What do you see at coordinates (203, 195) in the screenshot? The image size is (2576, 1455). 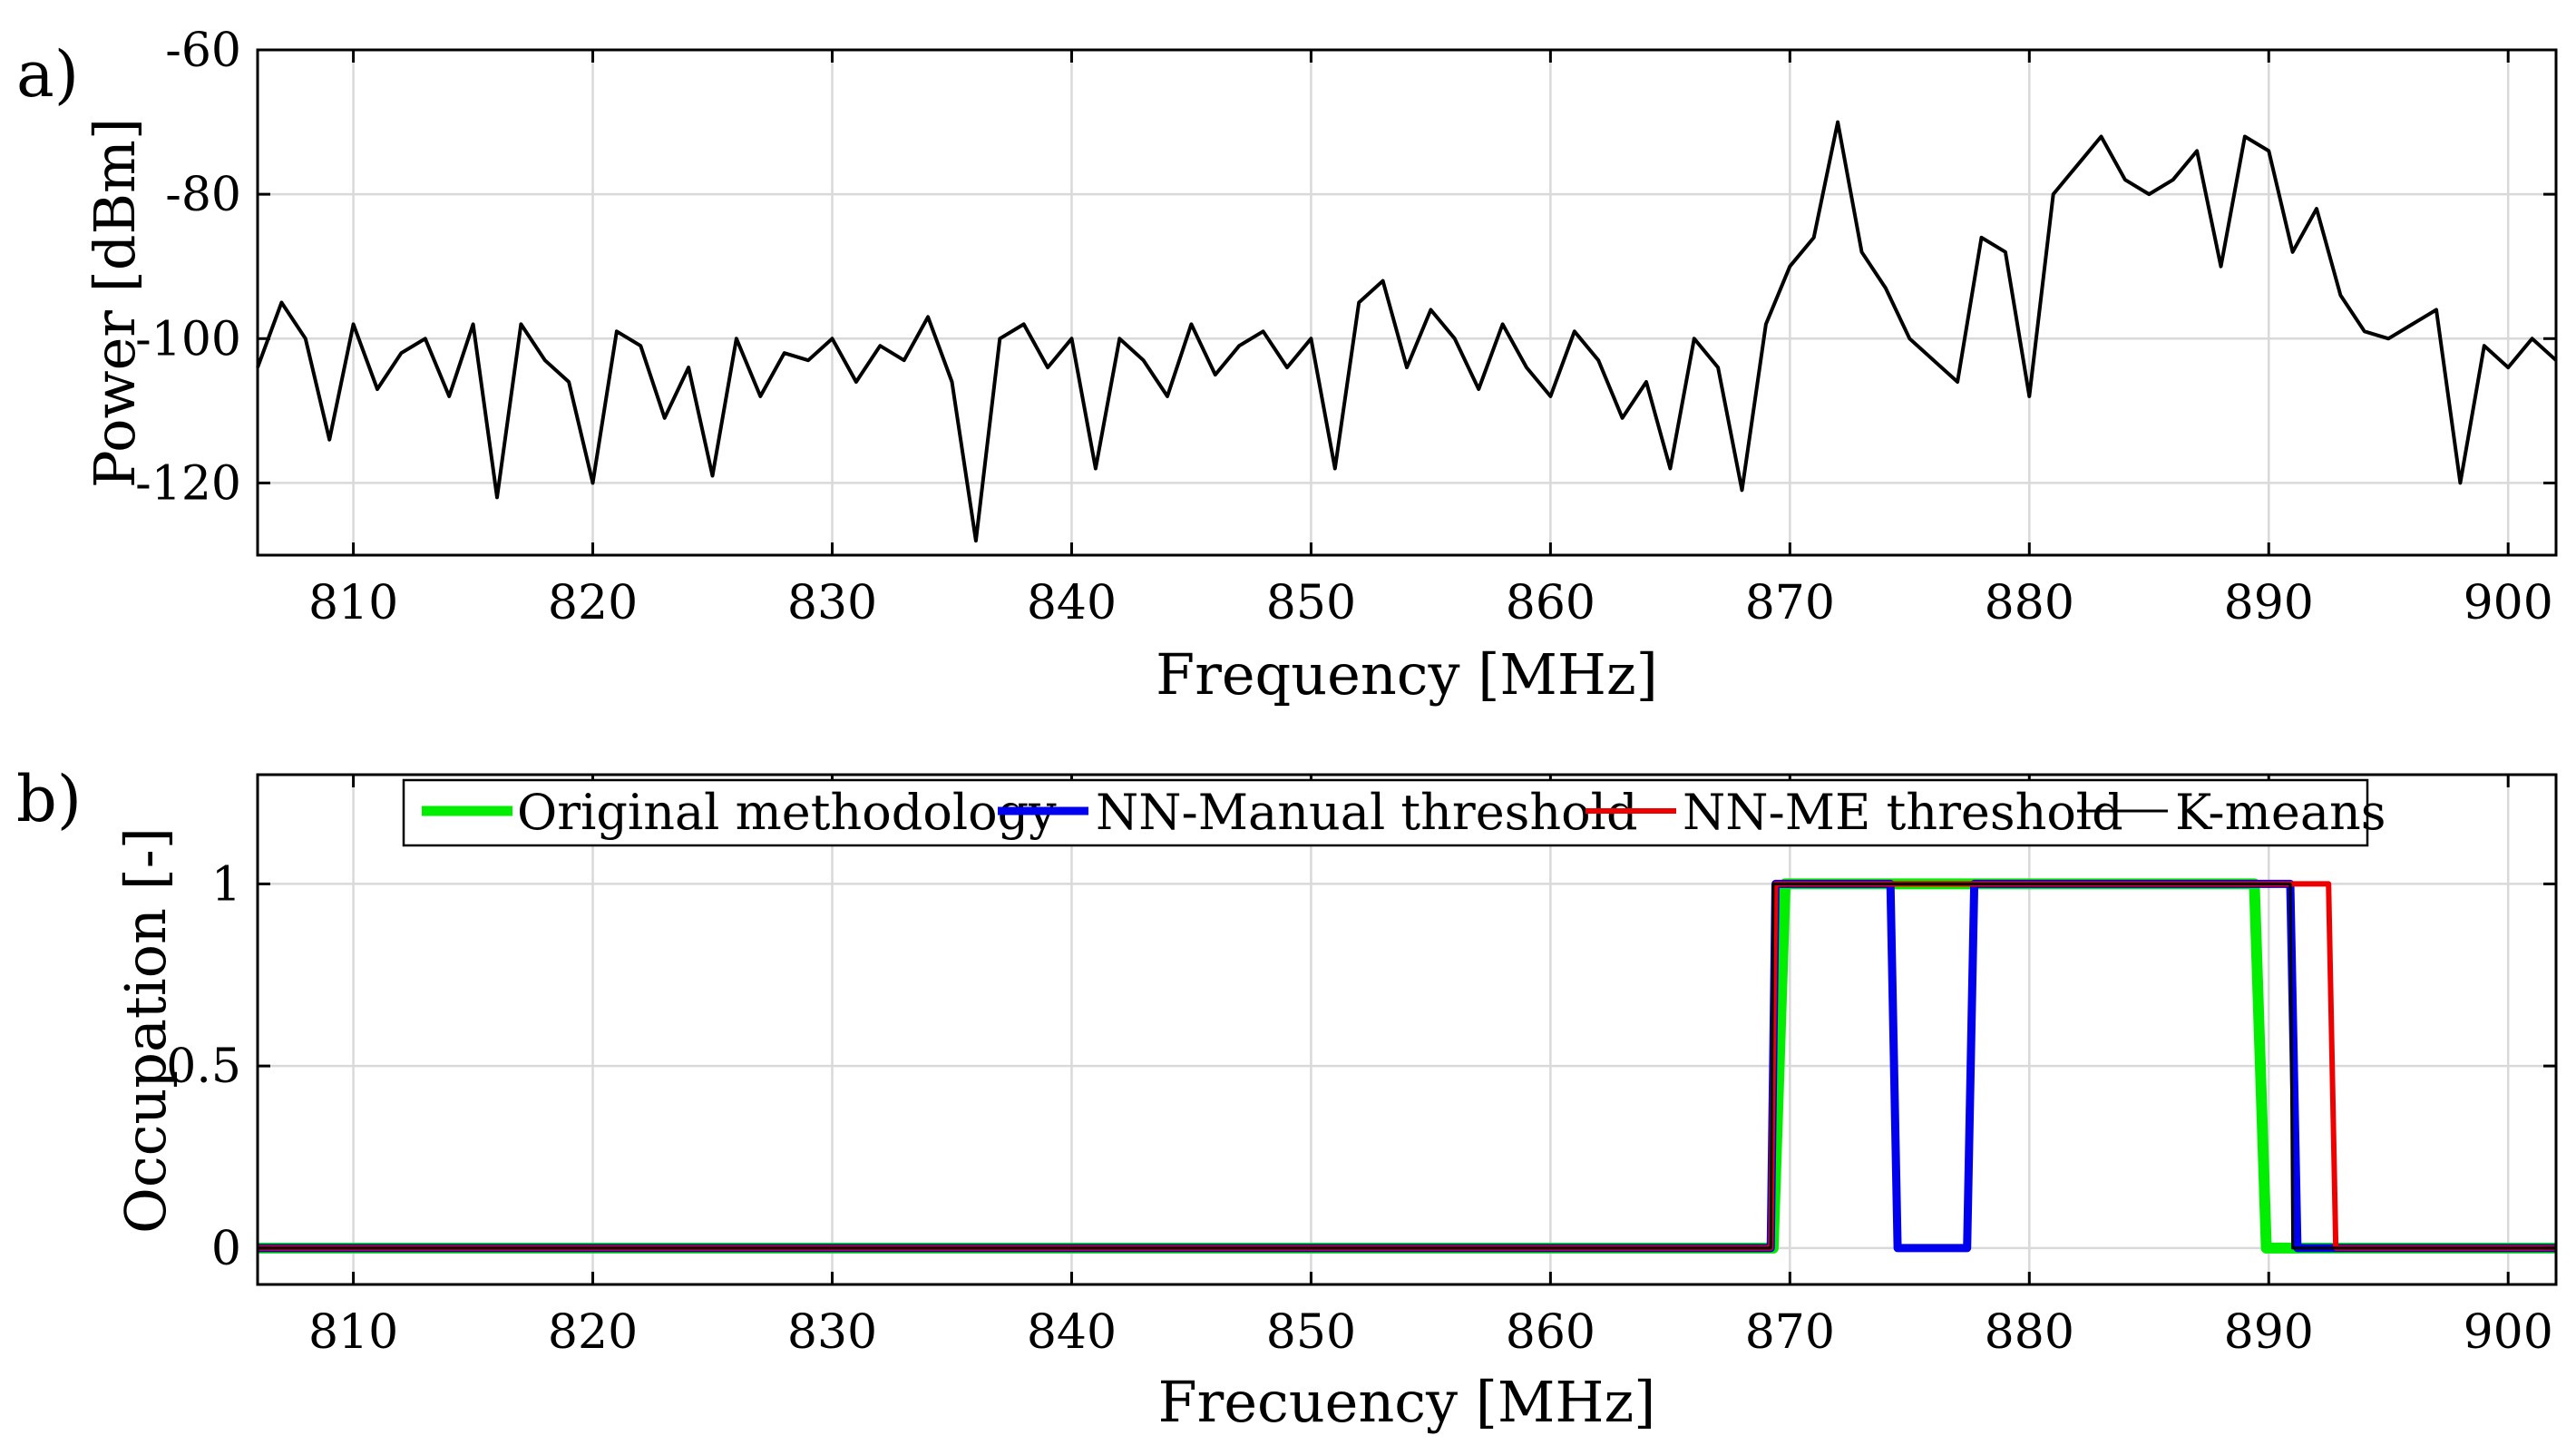 I see `y-tick-label: -80` at bounding box center [203, 195].